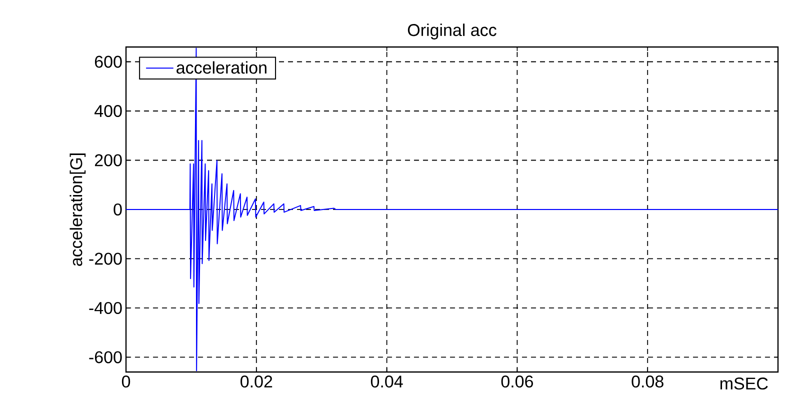 The image size is (787, 406). Describe the element at coordinates (126, 382) in the screenshot. I see `x-tick-label: 0` at that location.